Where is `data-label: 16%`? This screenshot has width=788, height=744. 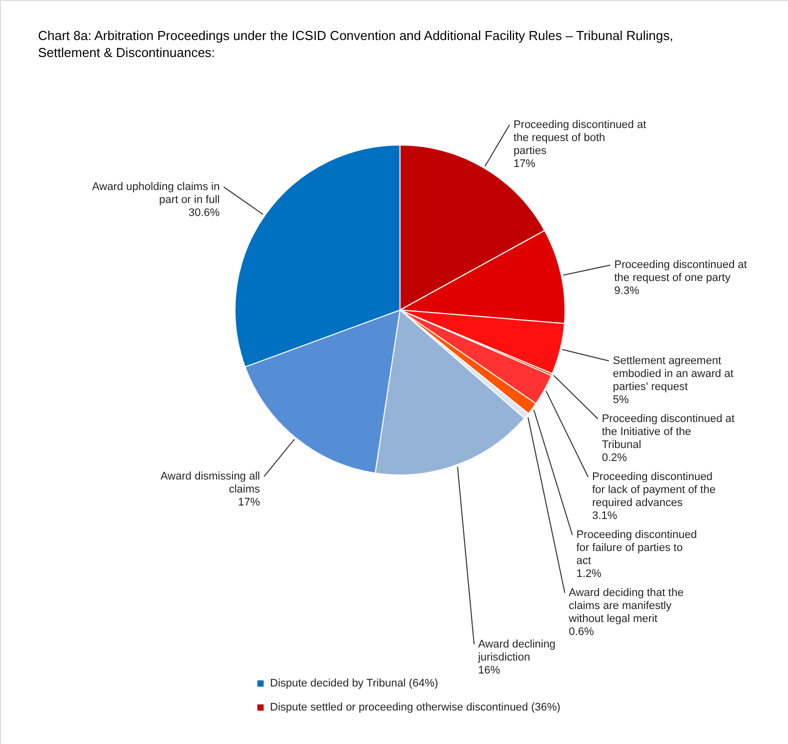 data-label: 16% is located at coordinates (489, 670).